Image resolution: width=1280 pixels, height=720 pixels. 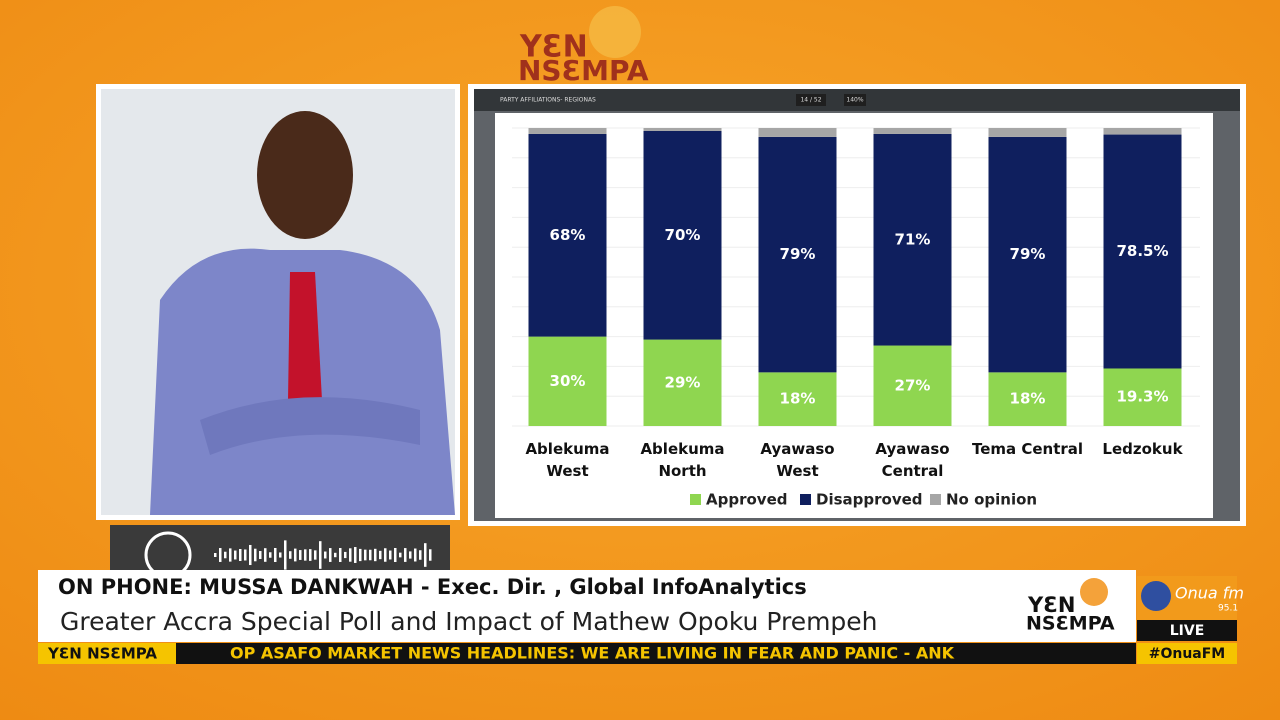 I want to click on page-box, so click(x=811, y=100).